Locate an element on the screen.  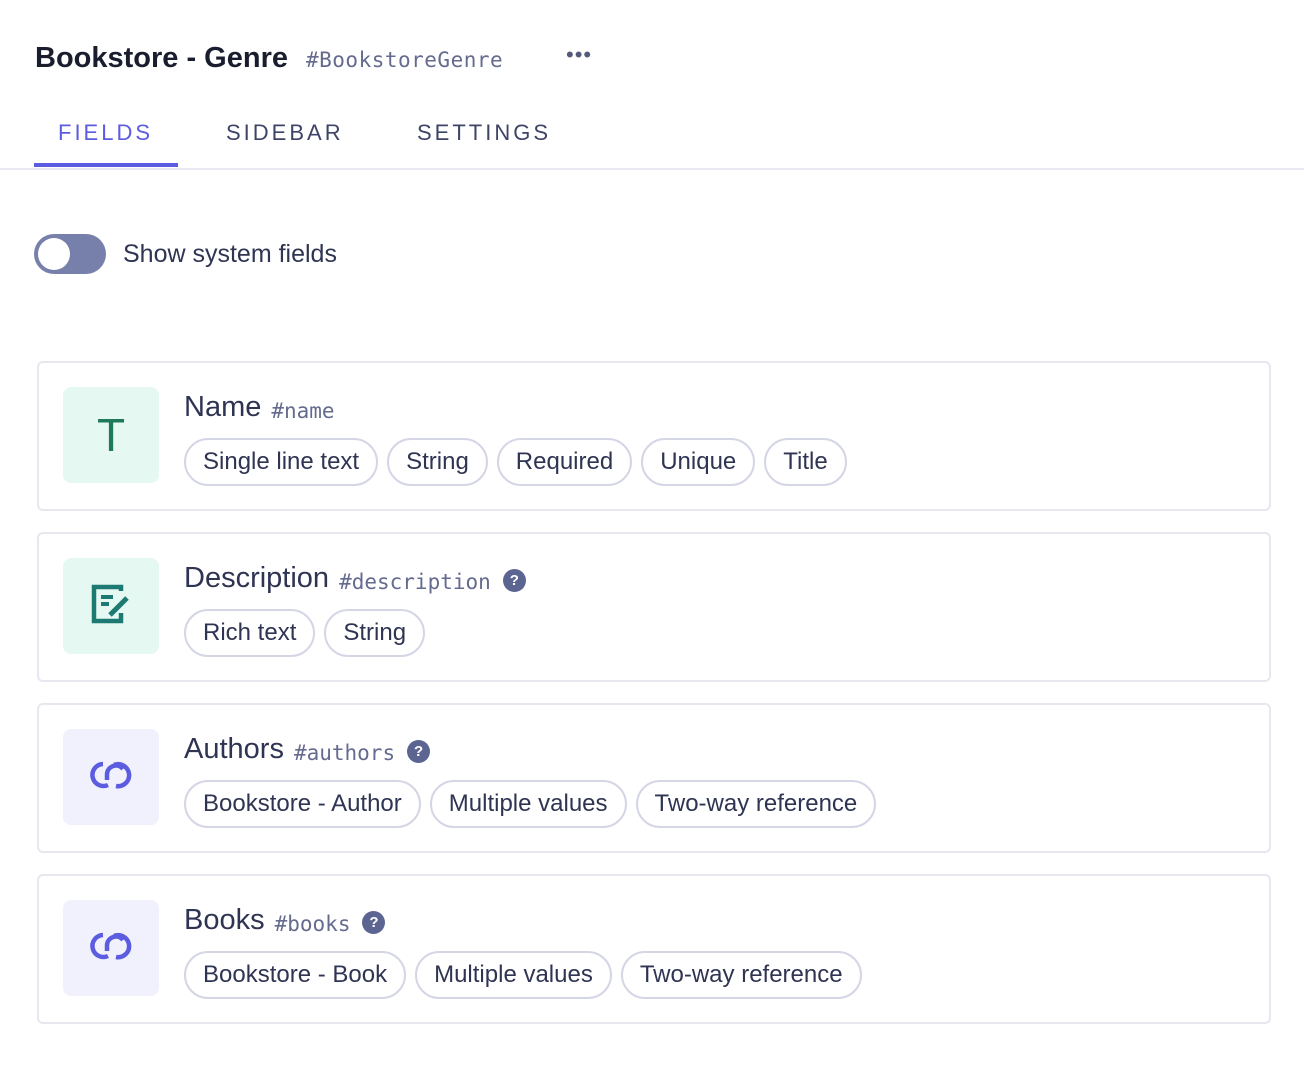
api-key: #BookstoreGenre is located at coordinates (405, 60).